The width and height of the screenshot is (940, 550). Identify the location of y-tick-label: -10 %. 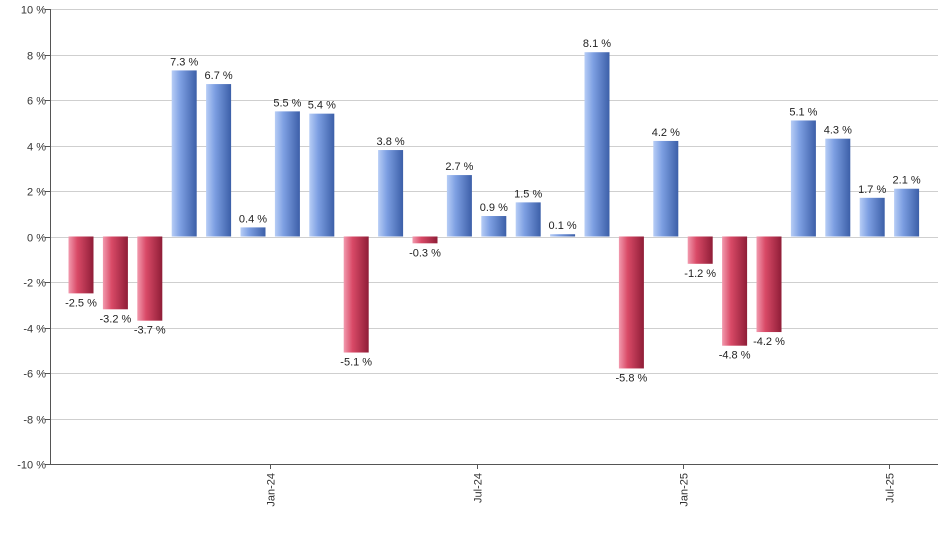
(31, 466).